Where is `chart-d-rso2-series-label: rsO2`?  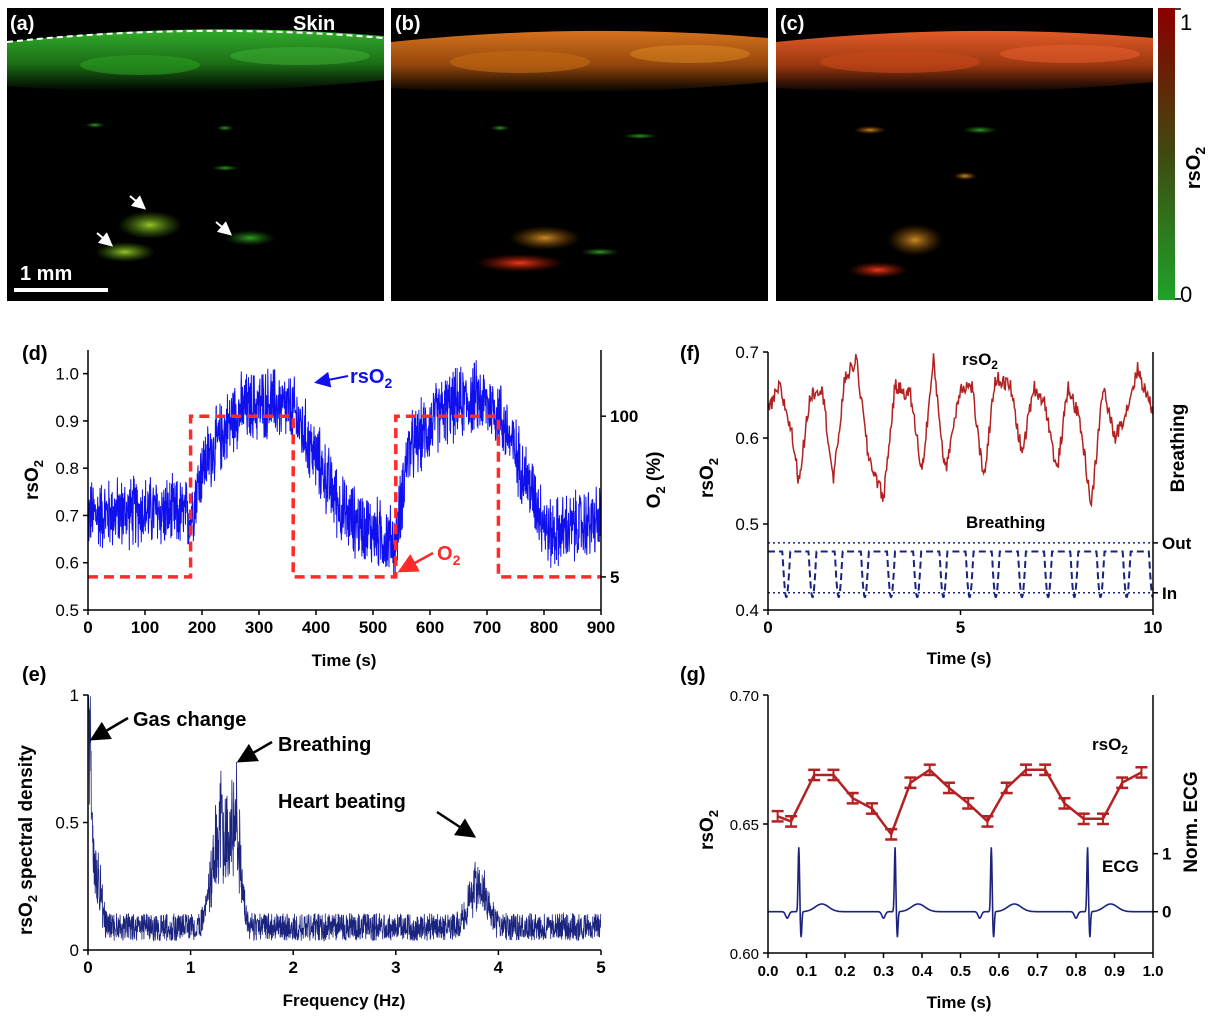 chart-d-rso2-series-label: rsO2 is located at coordinates (371, 378).